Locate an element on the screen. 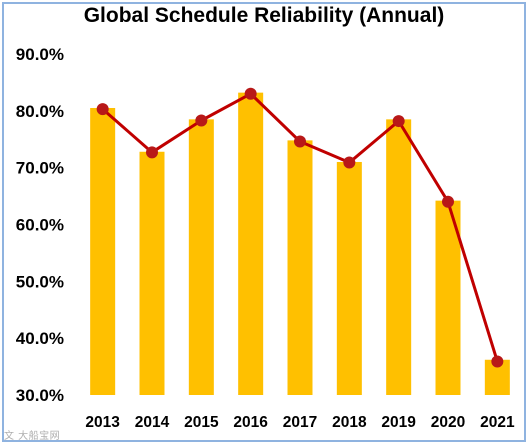 The width and height of the screenshot is (528, 444). y-tick-label: 80.0% is located at coordinates (40, 111).